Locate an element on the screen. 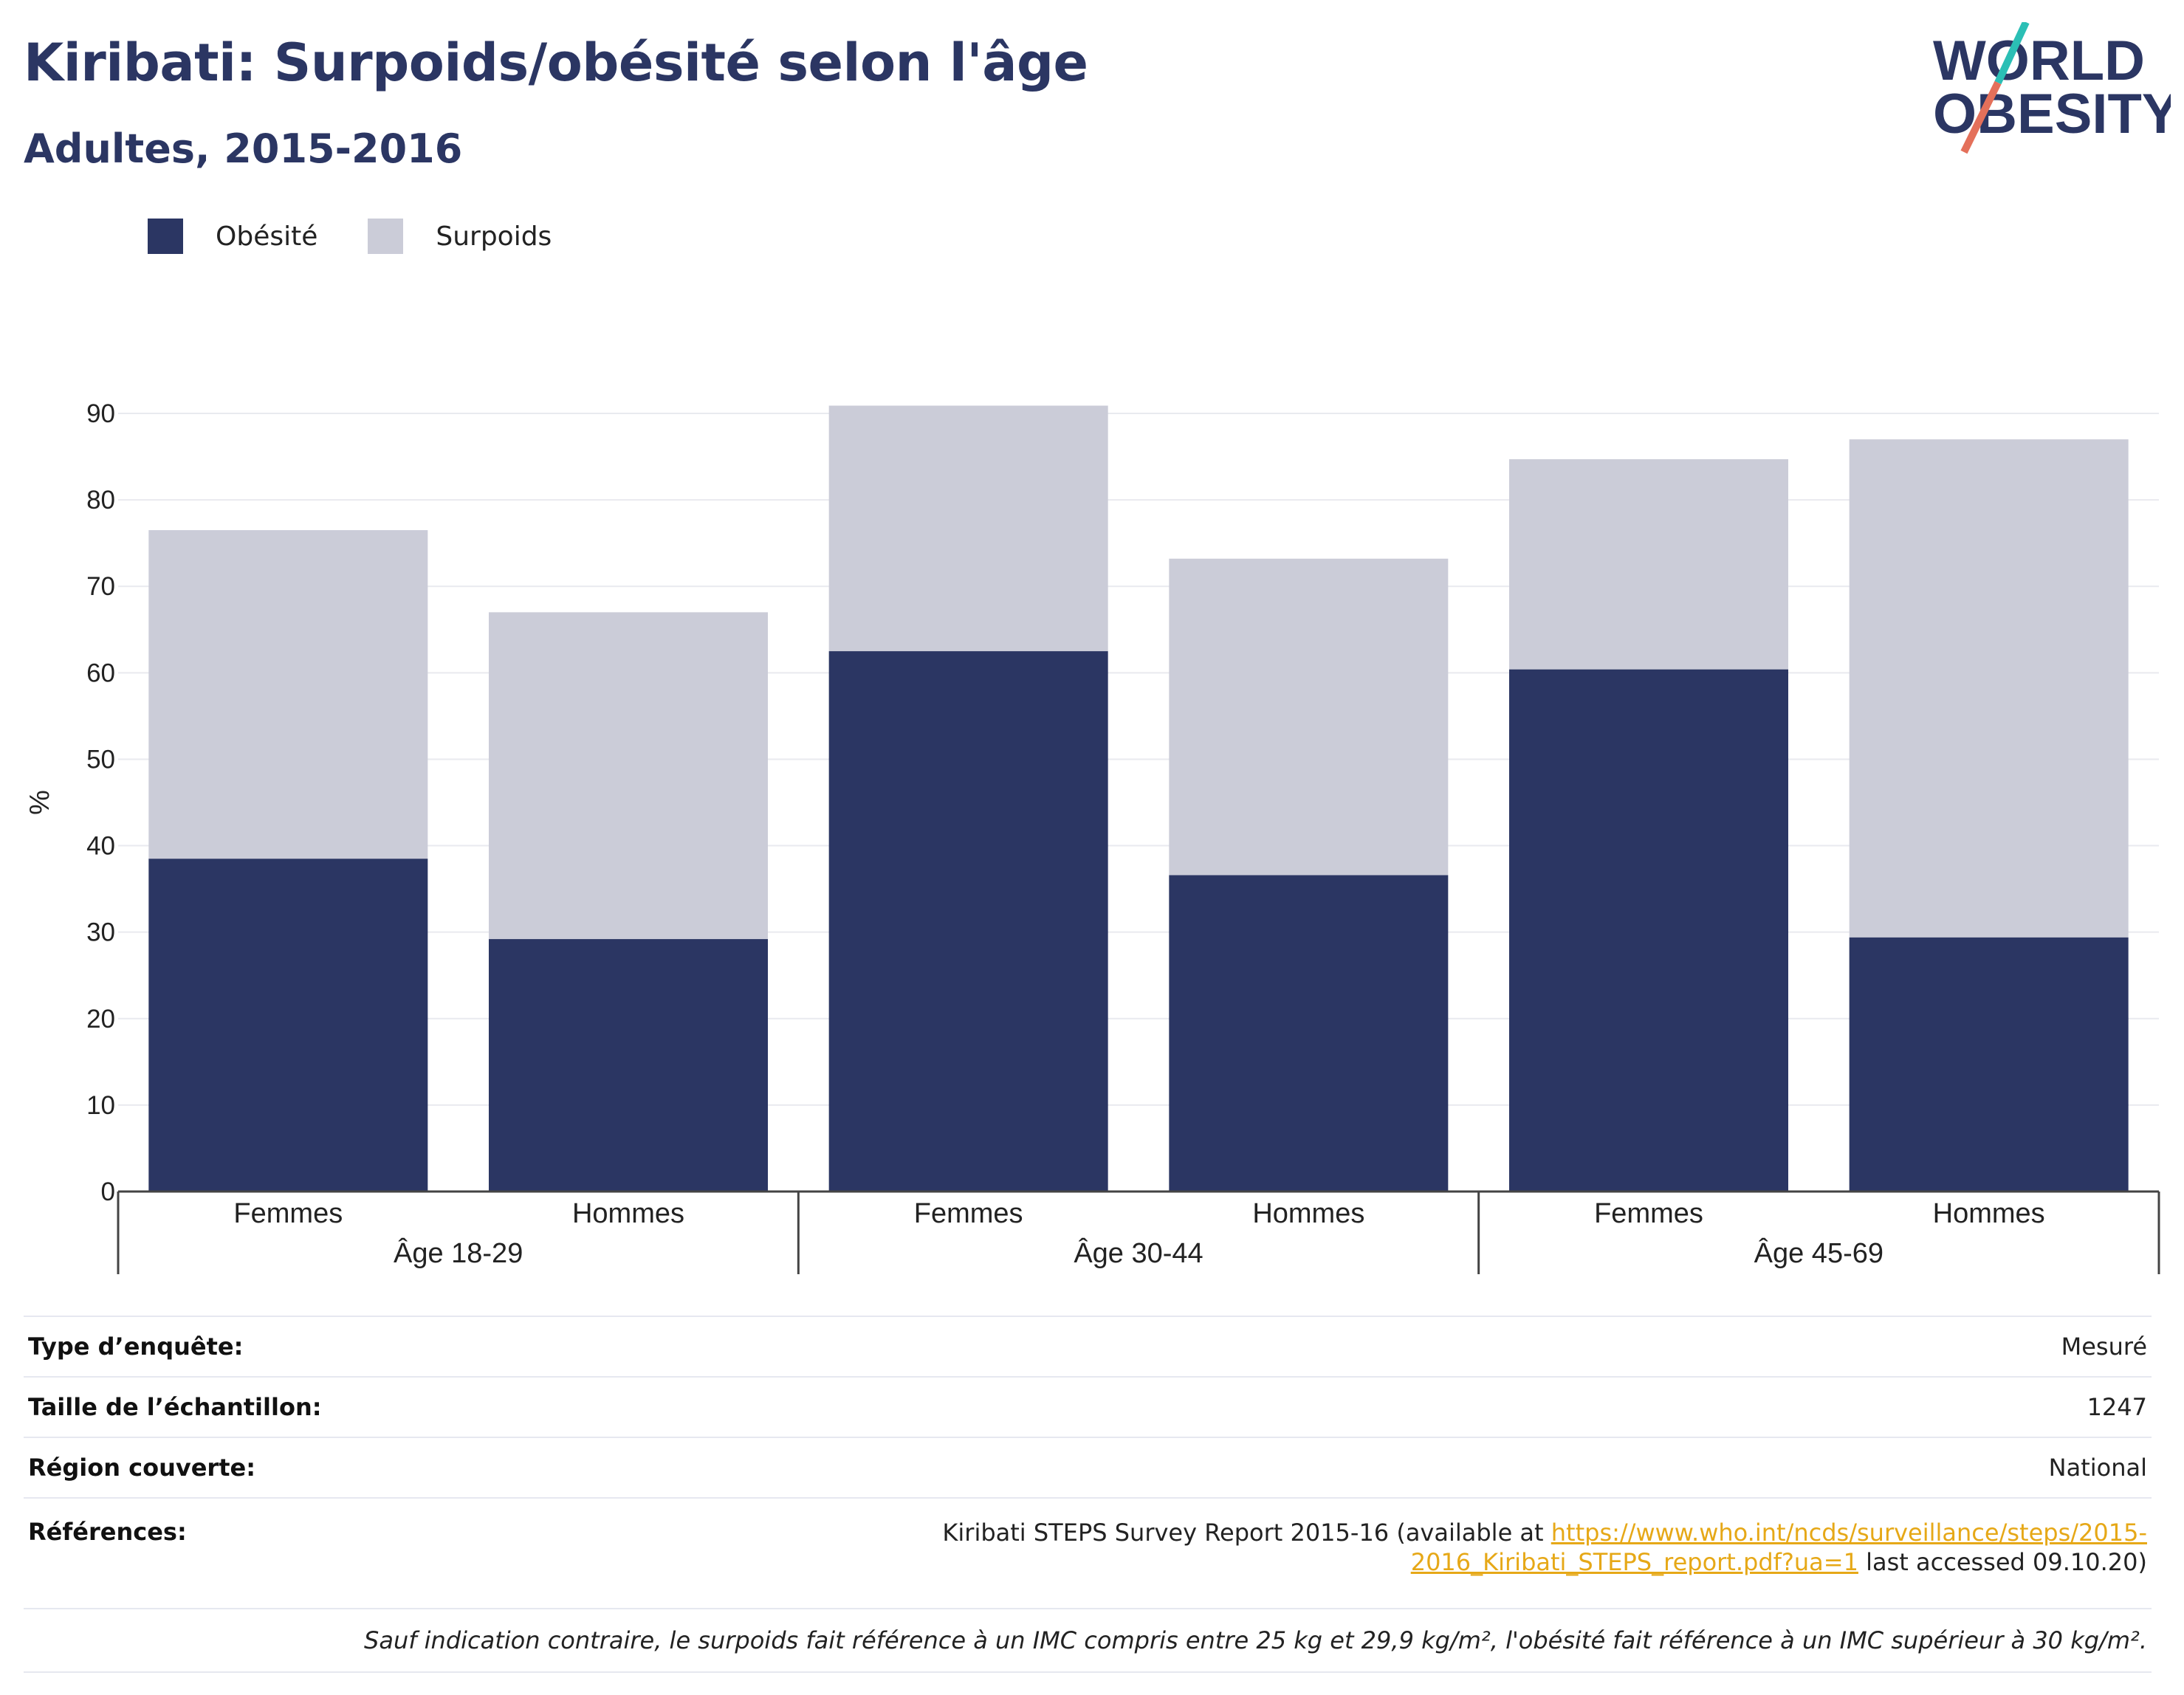 This screenshot has width=2184, height=1695. sample-size-label: Taille de l’échantillon: is located at coordinates (236, 1406).